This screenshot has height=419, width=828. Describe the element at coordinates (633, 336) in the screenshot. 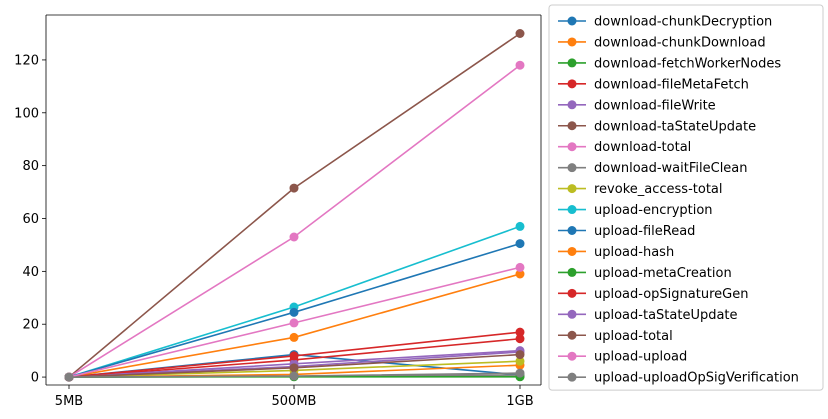

I see `legend-label: upload-total` at that location.